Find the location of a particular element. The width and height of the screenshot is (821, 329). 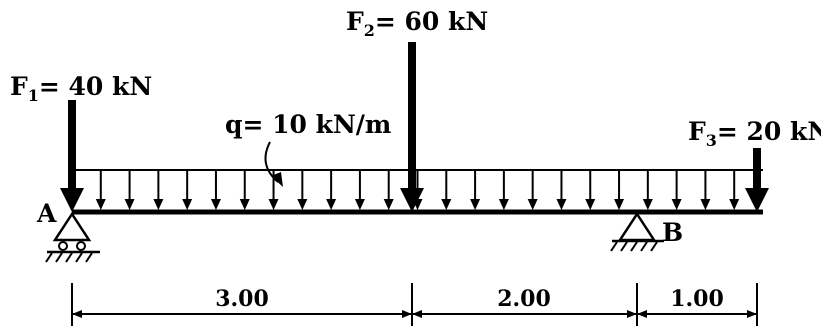

support-a-roller-right is located at coordinates (81, 246).